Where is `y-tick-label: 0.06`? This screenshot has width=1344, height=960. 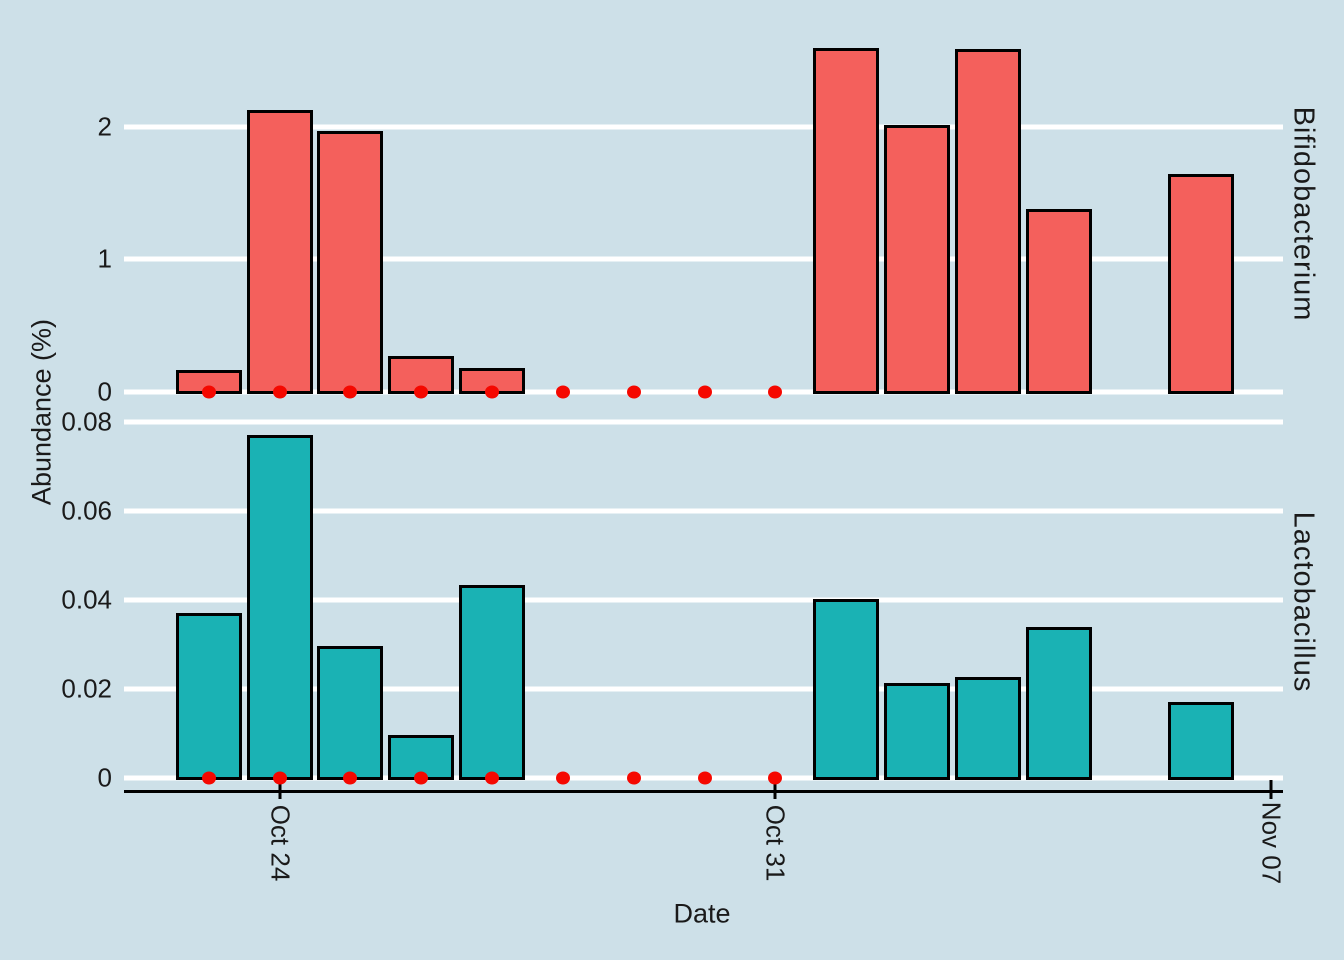
y-tick-label: 0.06 is located at coordinates (86, 510).